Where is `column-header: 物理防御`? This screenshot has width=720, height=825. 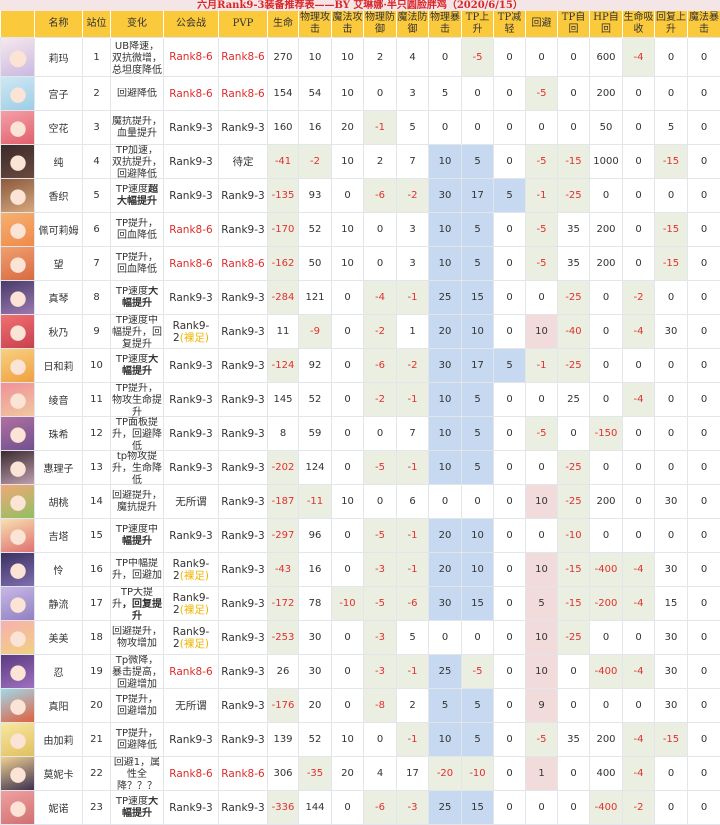 column-header: 物理防御 is located at coordinates (380, 24).